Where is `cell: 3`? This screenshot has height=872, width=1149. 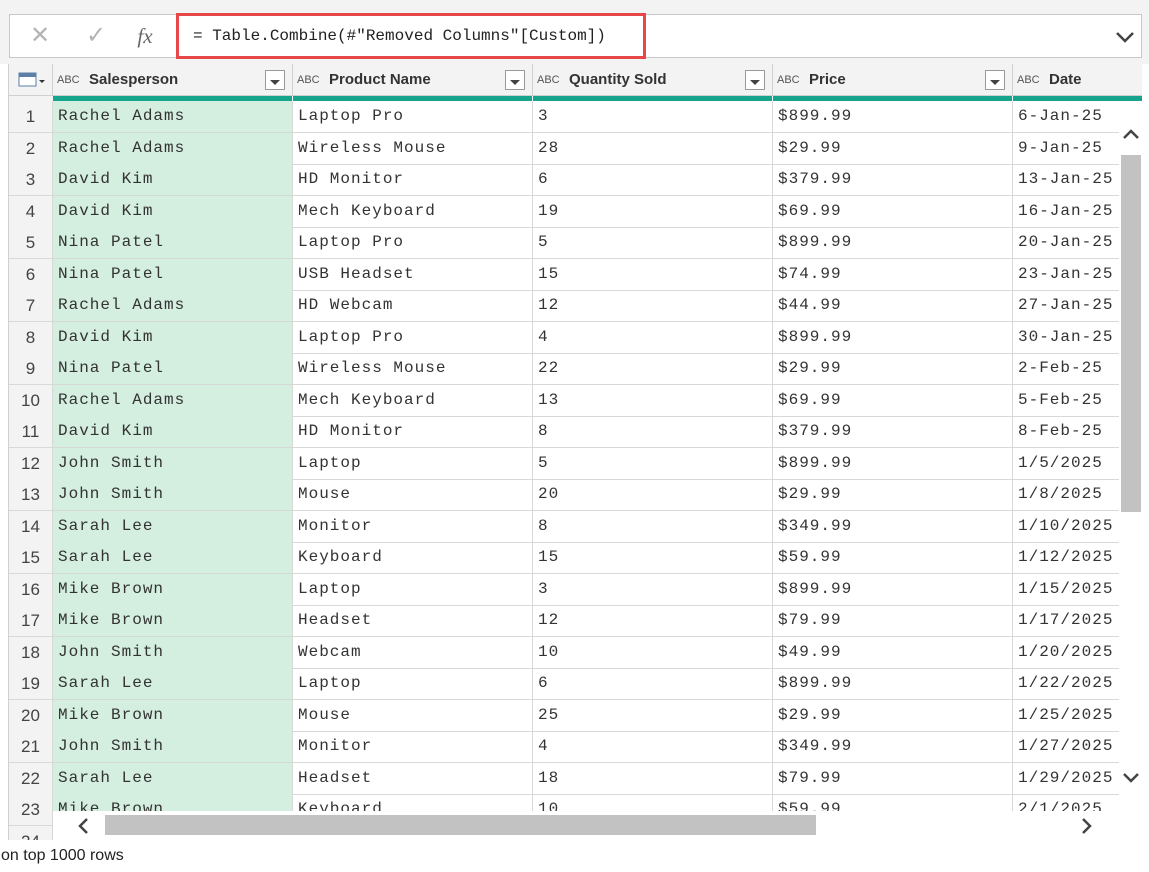 cell: 3 is located at coordinates (653, 117).